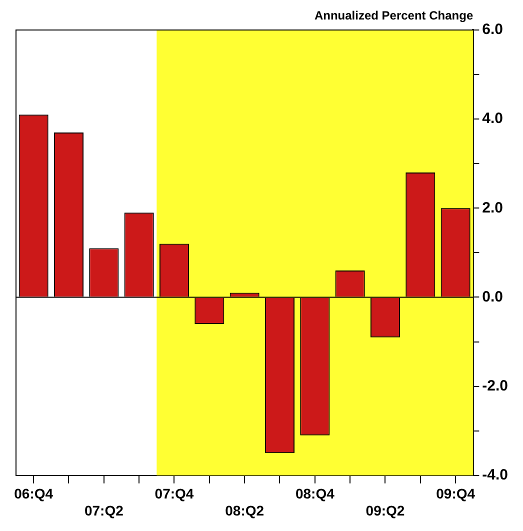  Describe the element at coordinates (104, 510) in the screenshot. I see `x-tick-label: 07:Q2` at that location.